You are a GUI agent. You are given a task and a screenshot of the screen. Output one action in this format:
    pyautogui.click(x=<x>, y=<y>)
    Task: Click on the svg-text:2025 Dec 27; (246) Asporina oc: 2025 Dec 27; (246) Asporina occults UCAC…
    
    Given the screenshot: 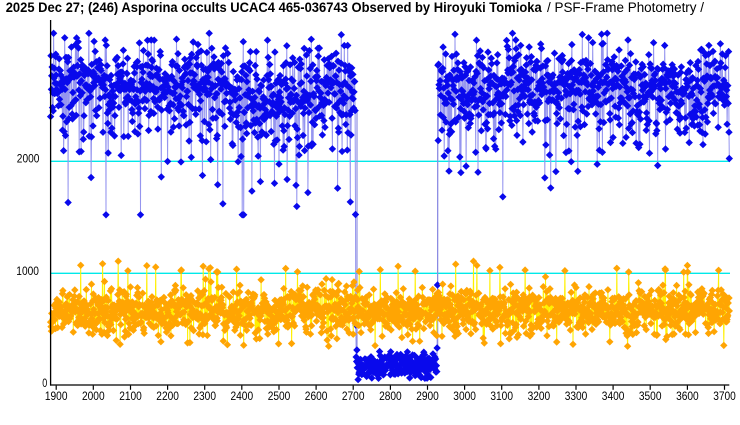 What is the action you would take?
    pyautogui.click(x=274, y=7)
    